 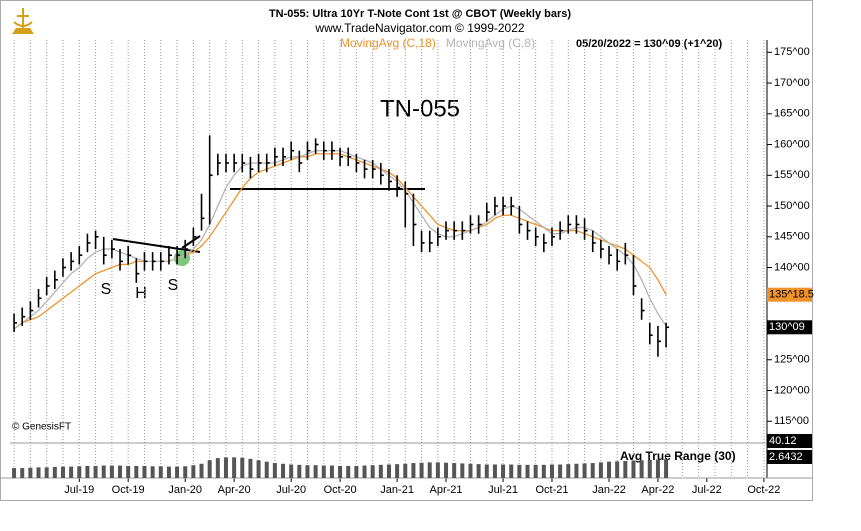 What do you see at coordinates (657, 490) in the screenshot?
I see `x-tick-label: Apr-22` at bounding box center [657, 490].